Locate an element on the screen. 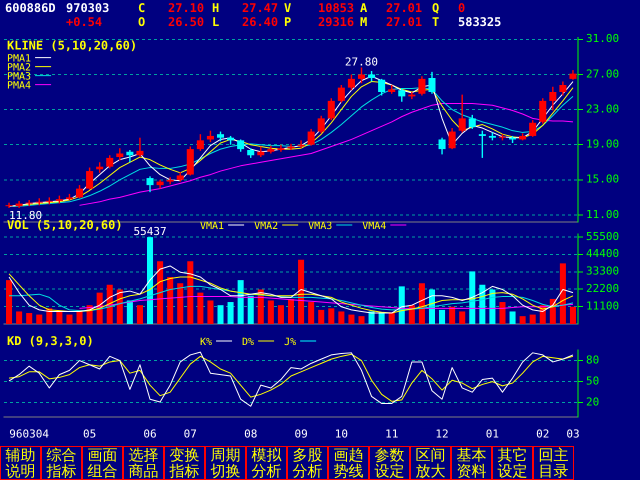 The height and width of the screenshot is (480, 640). text: 970303 is located at coordinates (88, 8).